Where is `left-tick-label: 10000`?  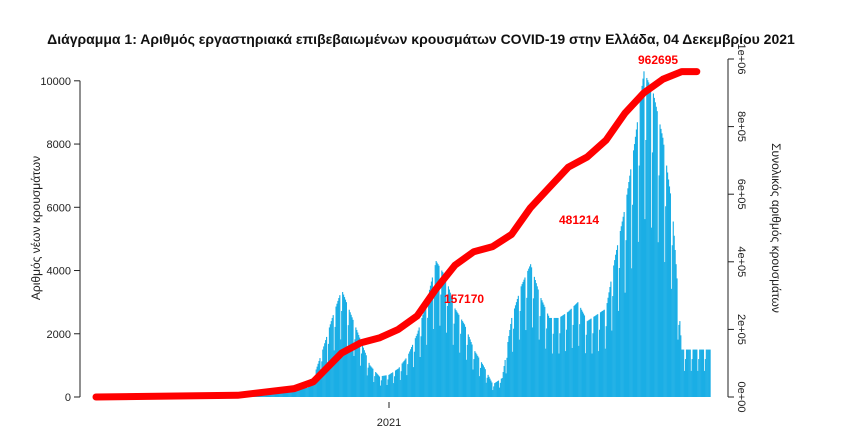 left-tick-label: 10000 is located at coordinates (55, 82).